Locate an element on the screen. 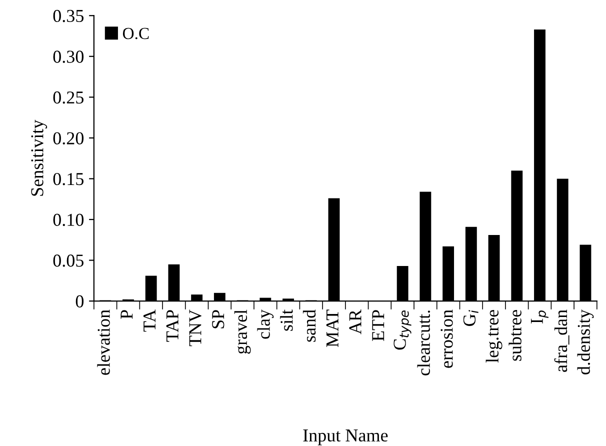 The image size is (606, 446). x-tick-label: clearcutt. is located at coordinates (423, 343).